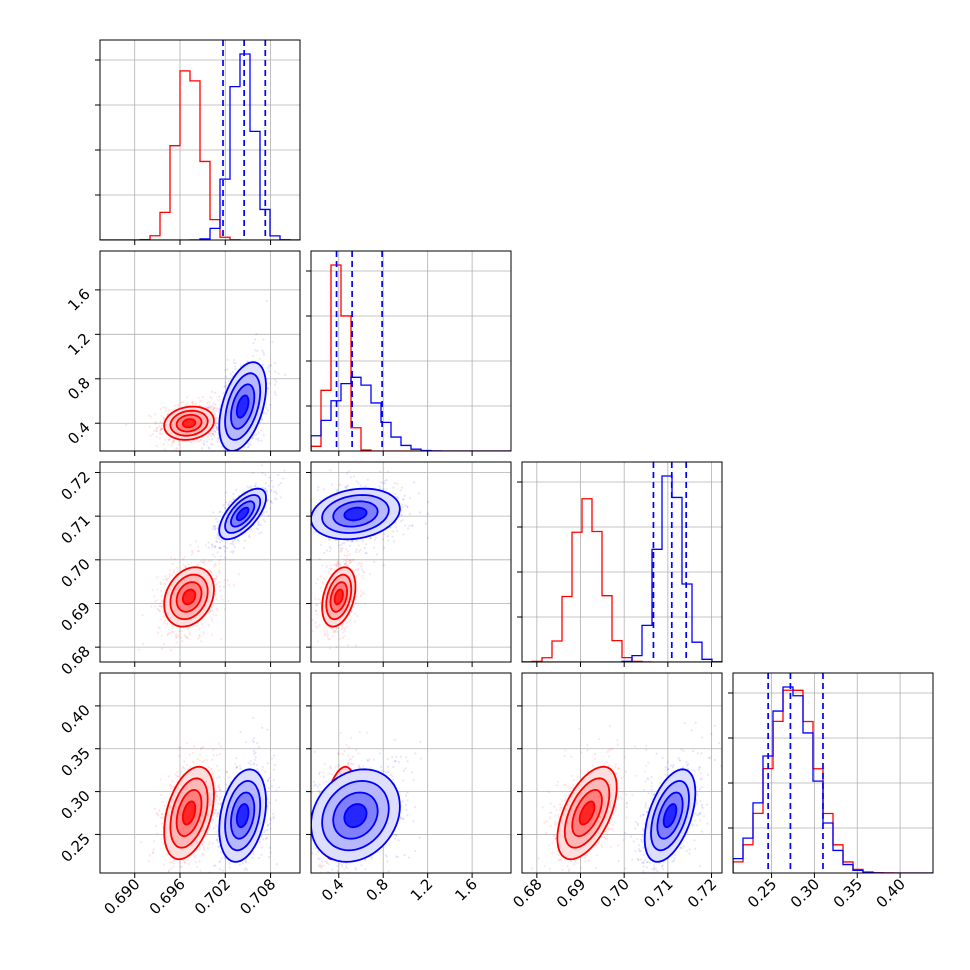  Describe the element at coordinates (79, 389) in the screenshot. I see `y-tick-label: 0.8` at that location.